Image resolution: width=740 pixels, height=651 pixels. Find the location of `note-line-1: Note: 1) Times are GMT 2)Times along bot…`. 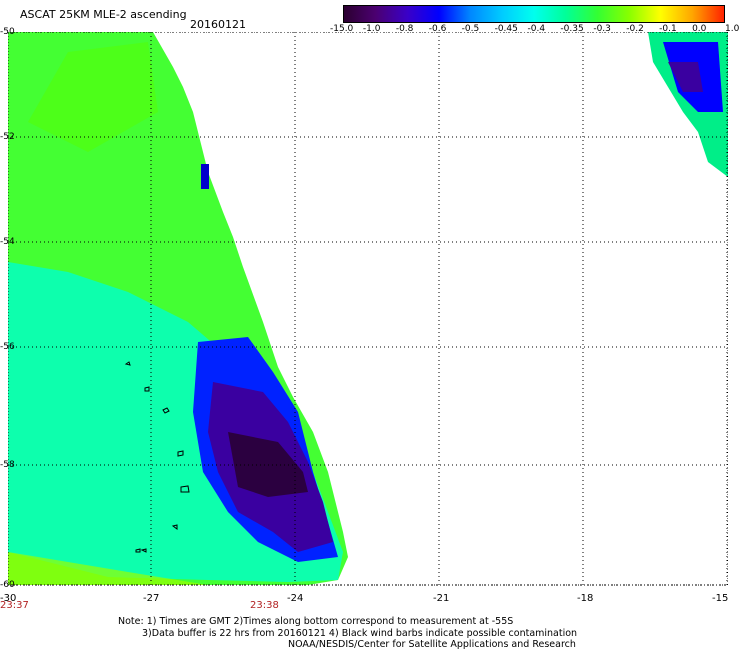

note-line-1: Note: 1) Times are GMT 2)Times along bot… is located at coordinates (316, 621).